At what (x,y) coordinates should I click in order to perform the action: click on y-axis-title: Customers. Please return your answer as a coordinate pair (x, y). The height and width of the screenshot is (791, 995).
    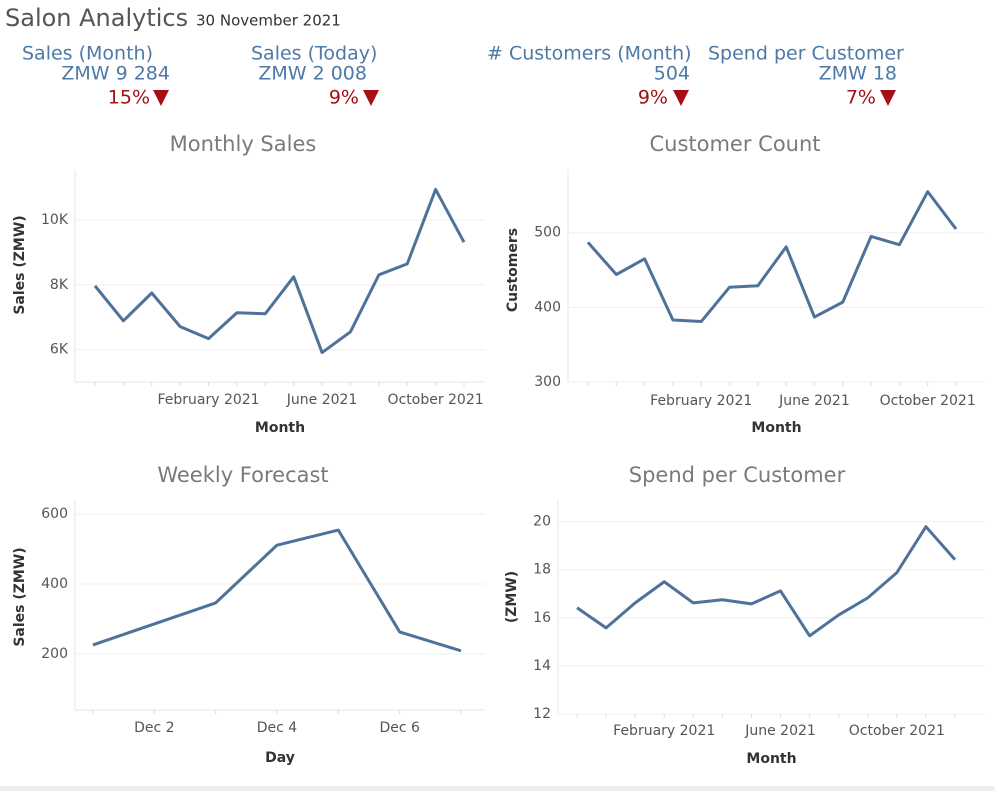
    Looking at the image, I should click on (513, 270).